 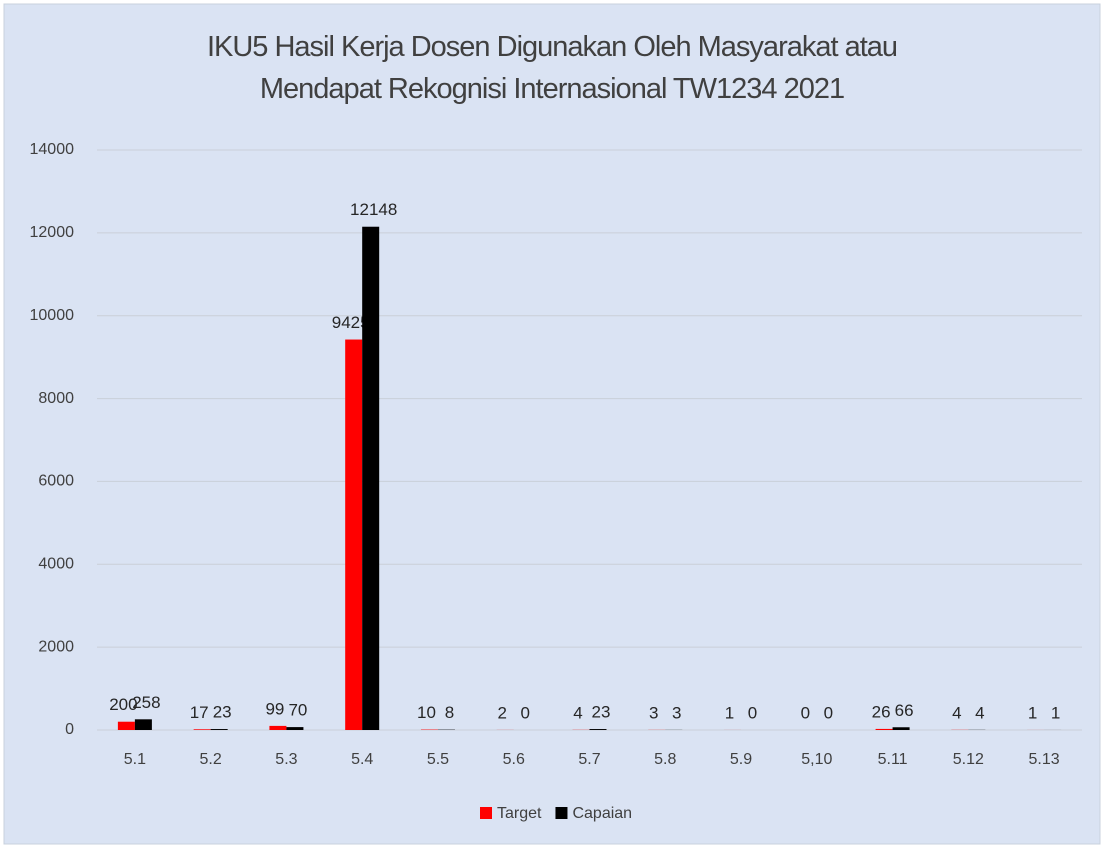 What do you see at coordinates (56, 398) in the screenshot?
I see `y-tick-label: 8000` at bounding box center [56, 398].